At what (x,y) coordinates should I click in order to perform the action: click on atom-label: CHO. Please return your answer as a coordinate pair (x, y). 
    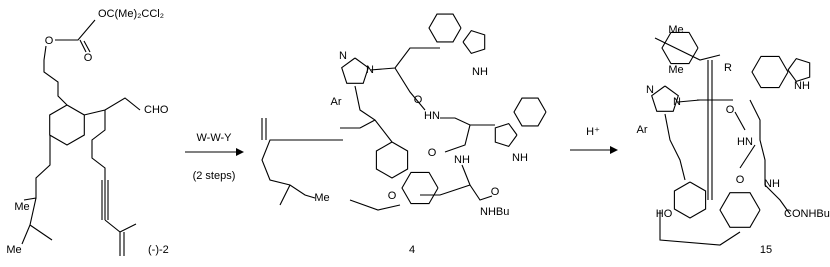
    Looking at the image, I should click on (156, 110).